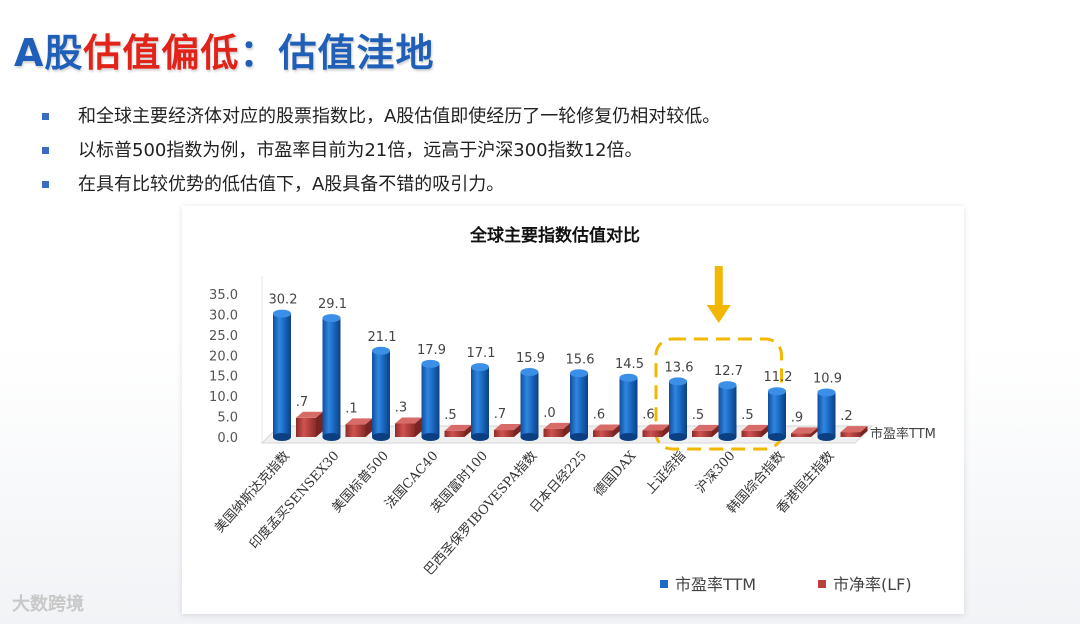 The height and width of the screenshot is (624, 1080). What do you see at coordinates (399, 116) in the screenshot?
I see `bullet-text: 和全球主要经济体对应的股票指数比，A股估值即使经历了一轮修复仍相对较低。` at bounding box center [399, 116].